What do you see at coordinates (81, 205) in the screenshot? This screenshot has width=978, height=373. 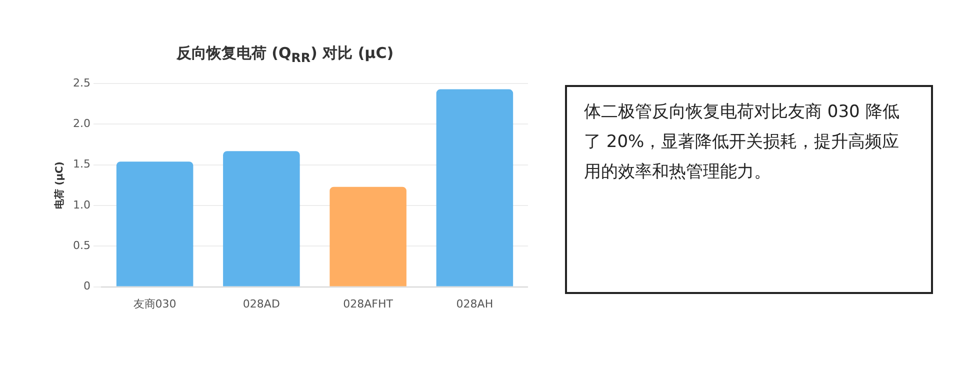 I see `y-tick-label: 1.0` at bounding box center [81, 205].